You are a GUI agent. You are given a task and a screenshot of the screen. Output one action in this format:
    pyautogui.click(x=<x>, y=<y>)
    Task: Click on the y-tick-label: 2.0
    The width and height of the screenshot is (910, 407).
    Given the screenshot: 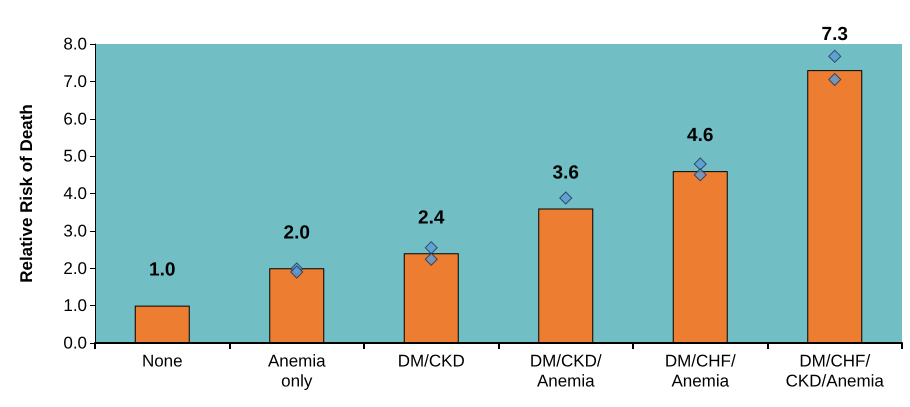 What is the action you would take?
    pyautogui.click(x=75, y=268)
    